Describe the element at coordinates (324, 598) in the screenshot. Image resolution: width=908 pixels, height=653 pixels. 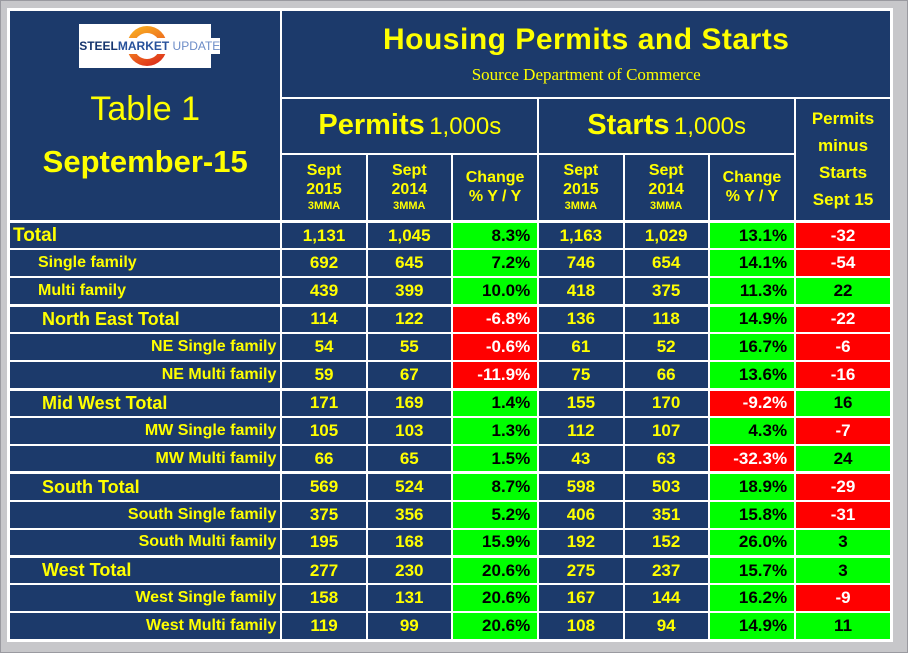
I see `permits-2015-value: 158` at that location.